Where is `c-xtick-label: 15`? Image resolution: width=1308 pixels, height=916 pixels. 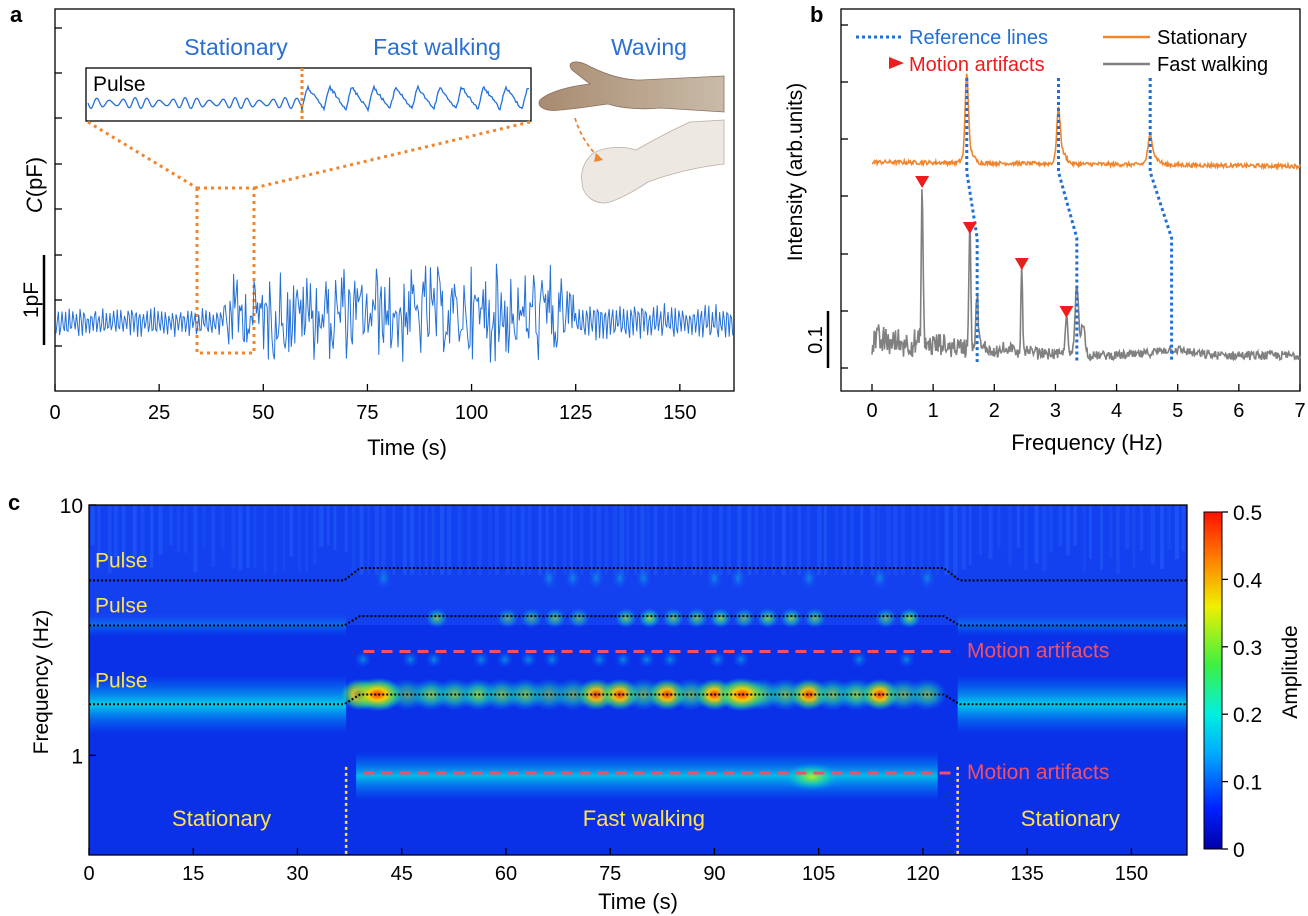
c-xtick-label: 15 is located at coordinates (193, 874).